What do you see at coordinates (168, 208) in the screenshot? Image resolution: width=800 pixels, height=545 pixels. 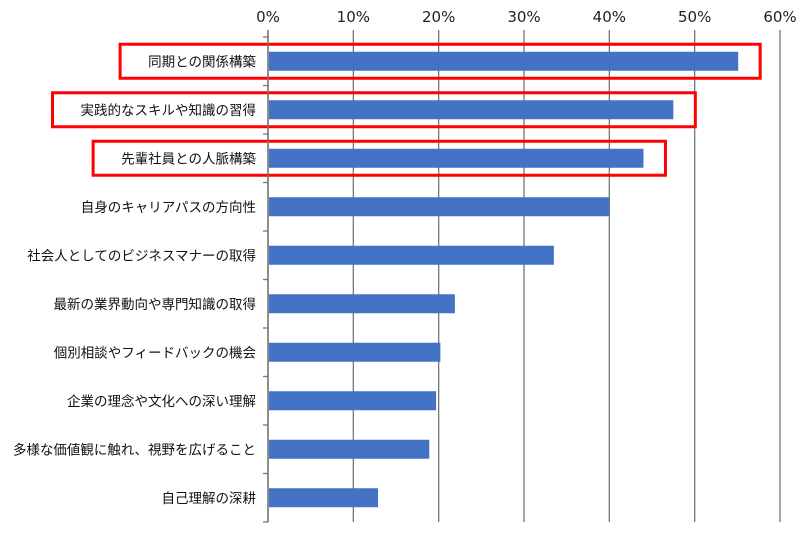 I see `category-label: 自身のキャリアパスの方向性` at bounding box center [168, 208].